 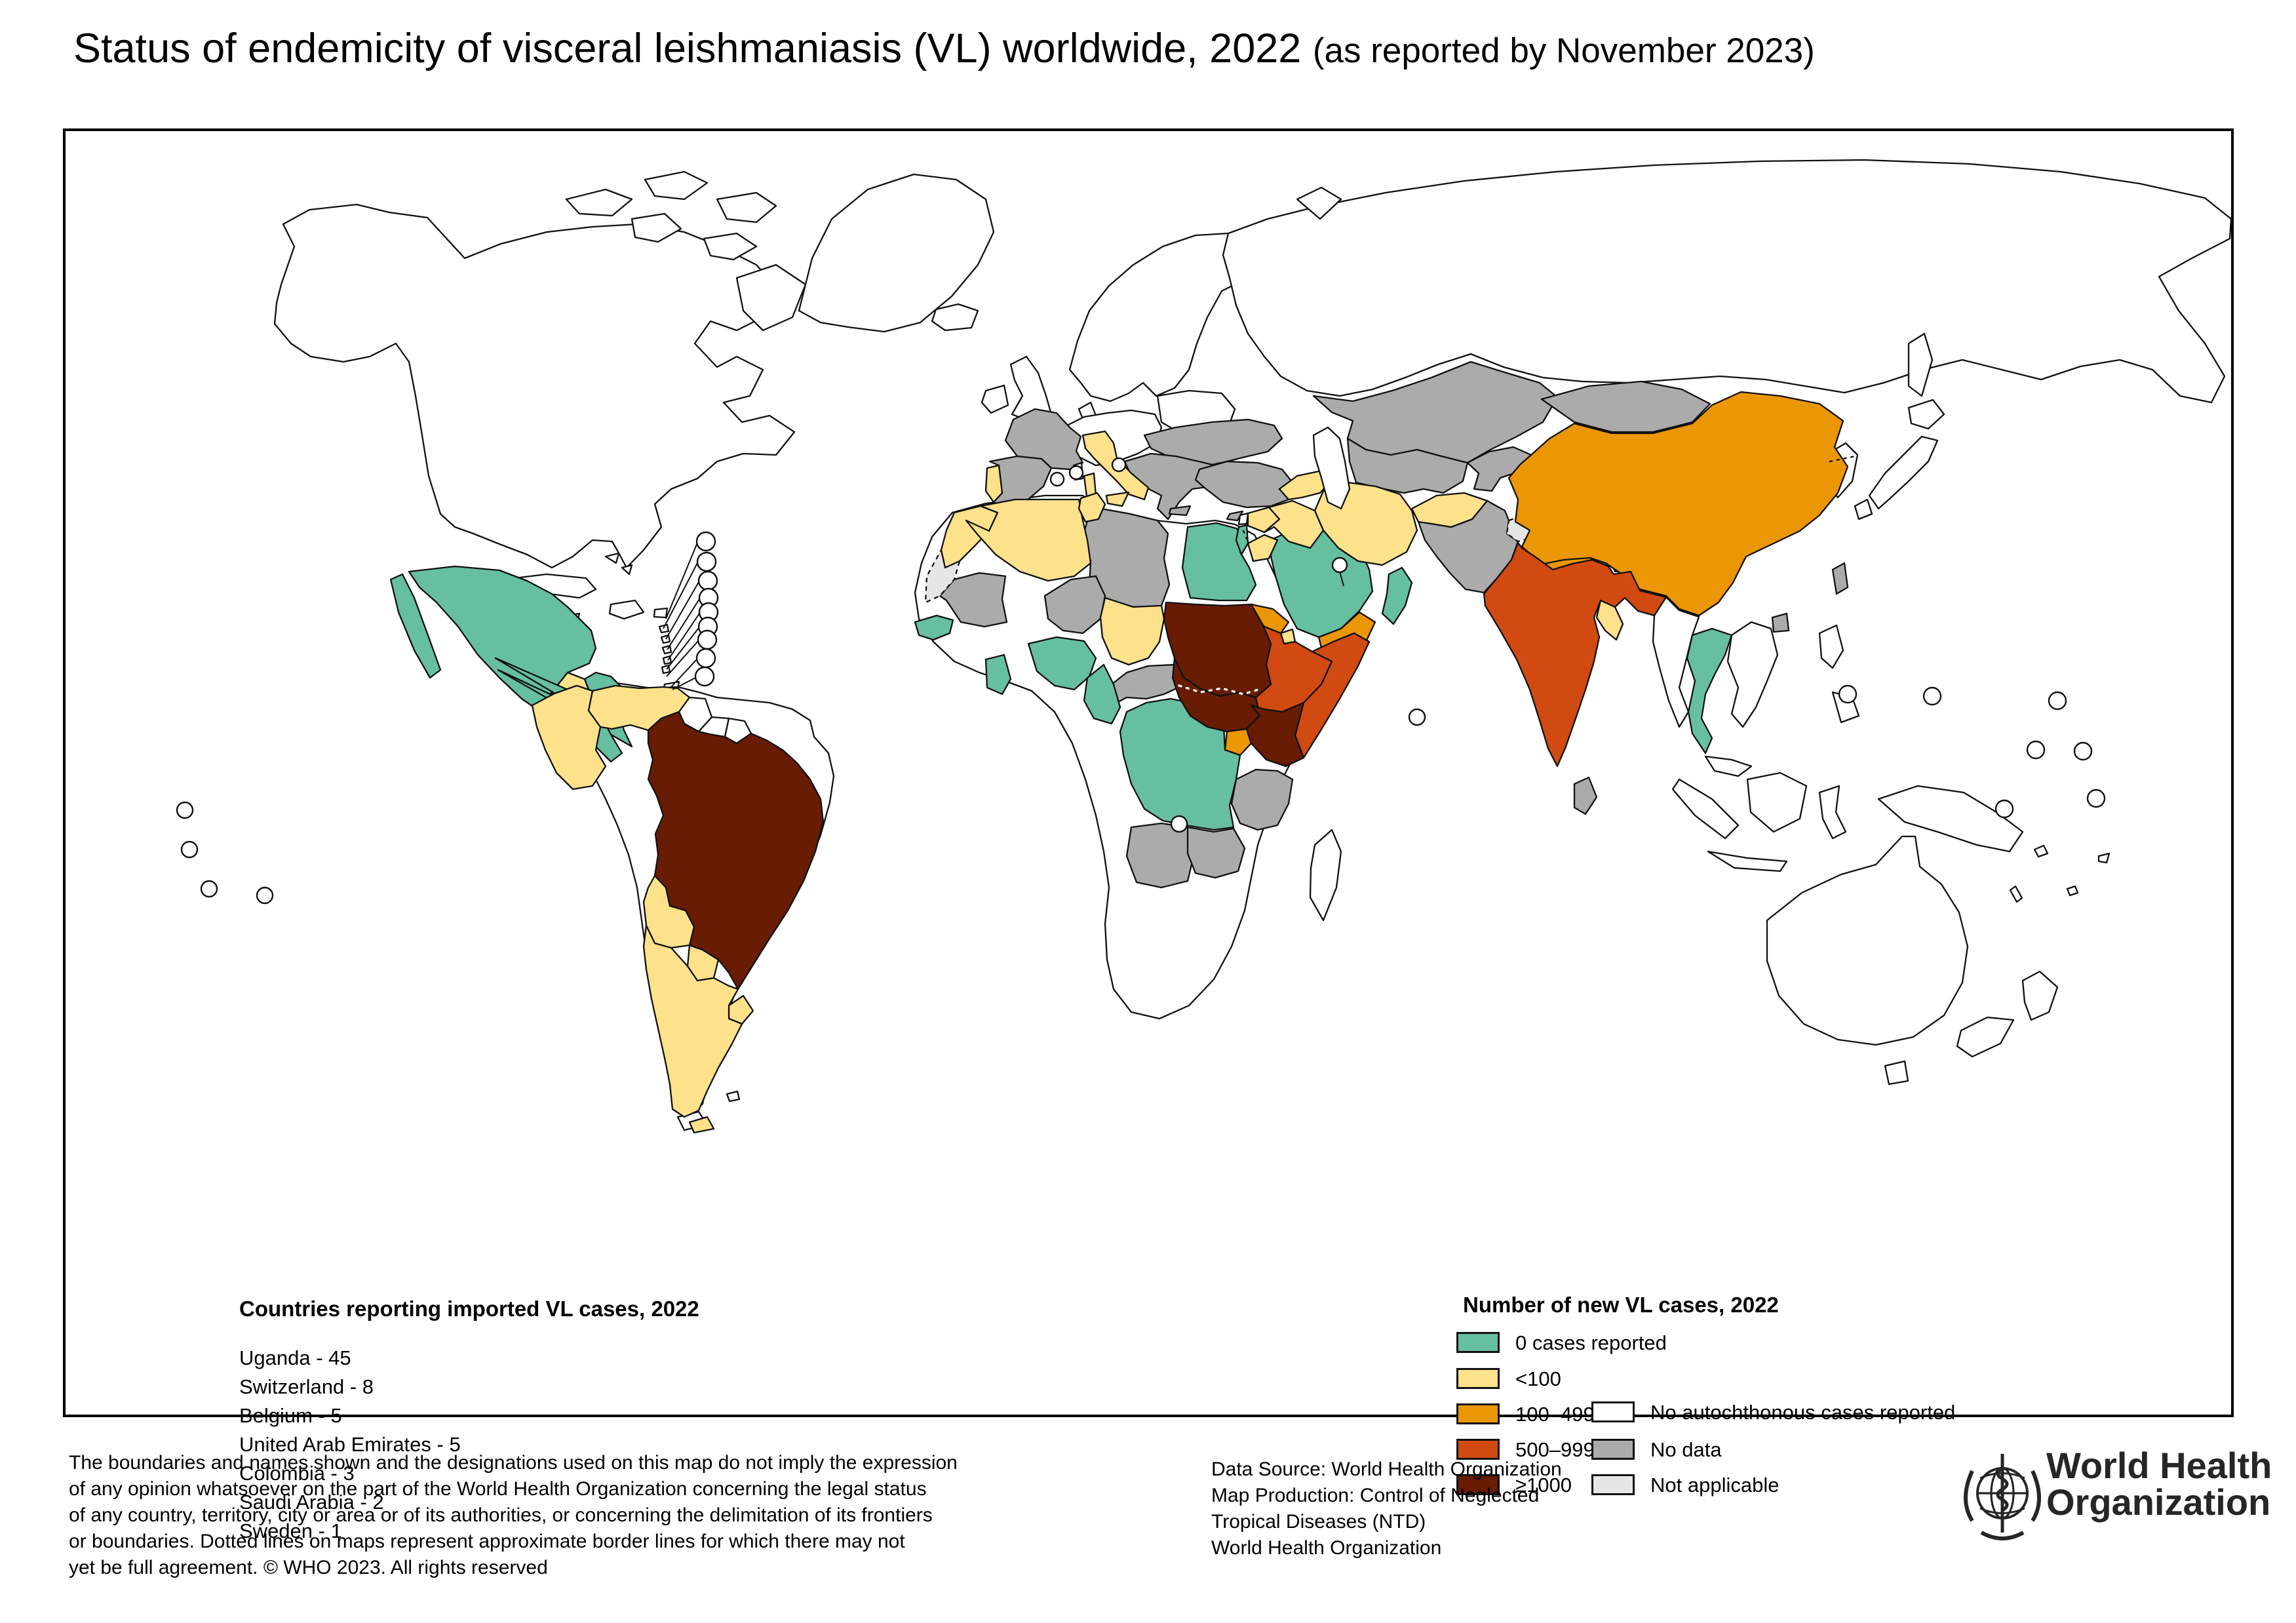 I want to click on country-brazil, so click(x=736, y=850).